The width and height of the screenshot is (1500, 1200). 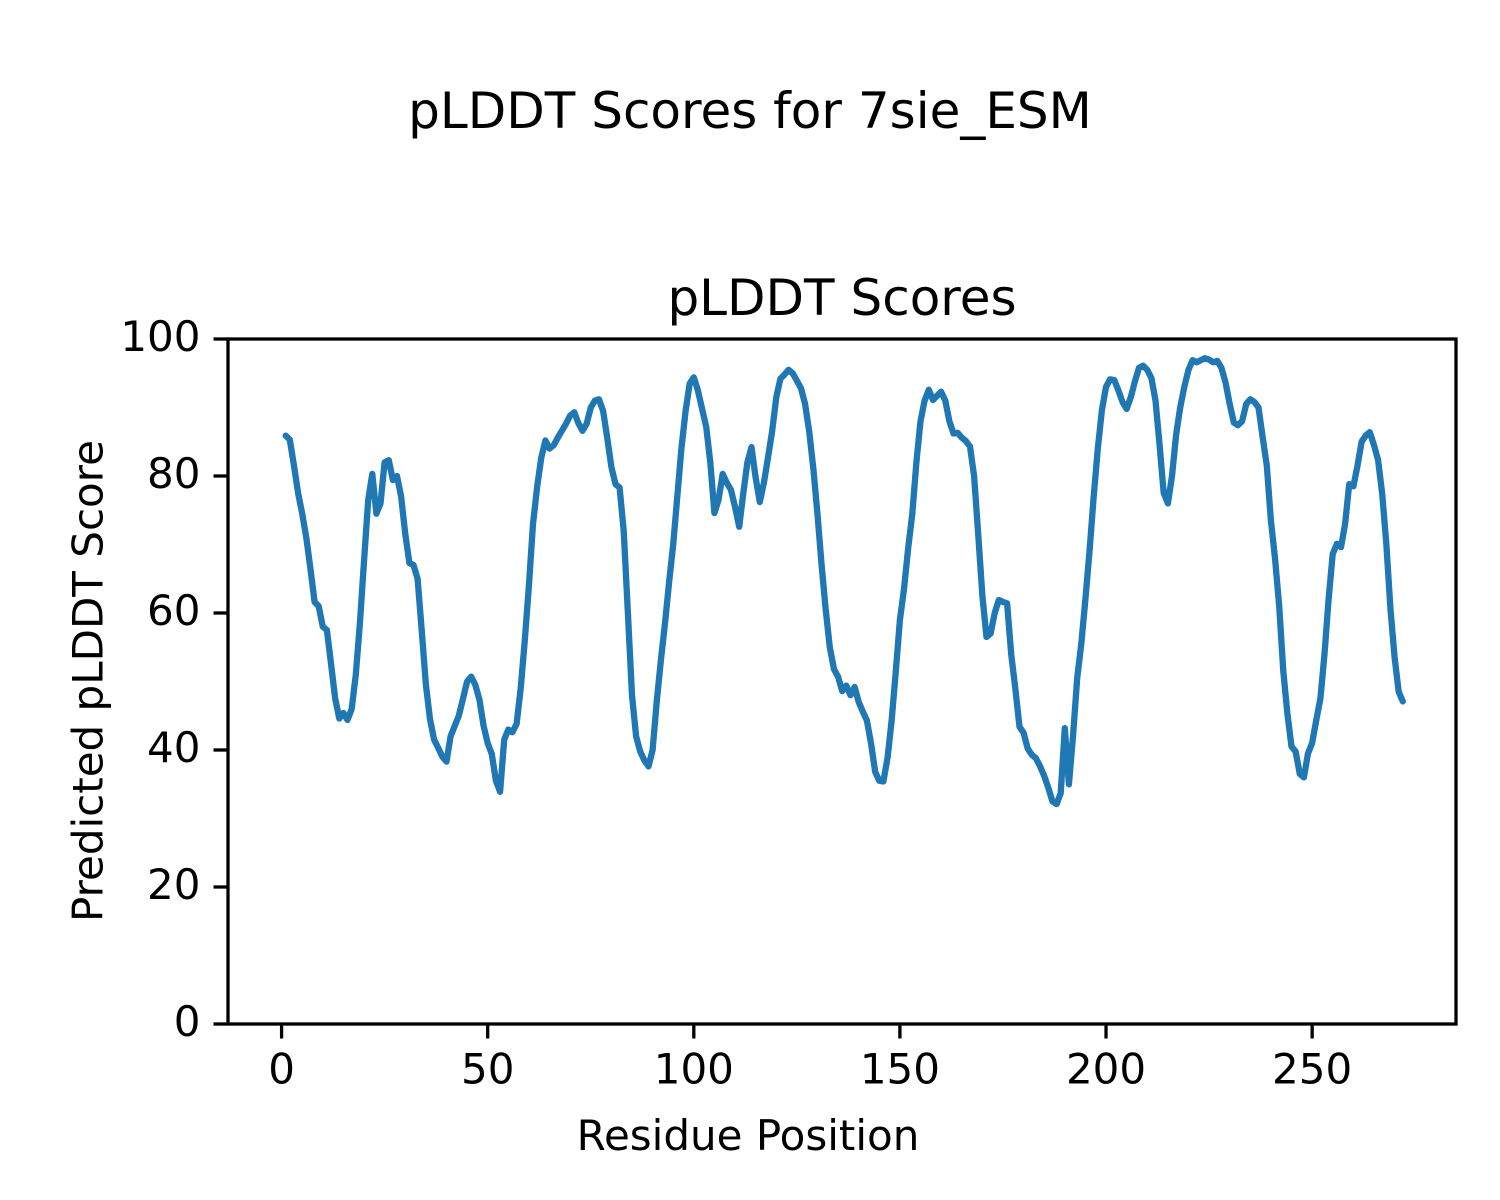 What do you see at coordinates (841, 298) in the screenshot?
I see `axes-title: pLDDT Scores` at bounding box center [841, 298].